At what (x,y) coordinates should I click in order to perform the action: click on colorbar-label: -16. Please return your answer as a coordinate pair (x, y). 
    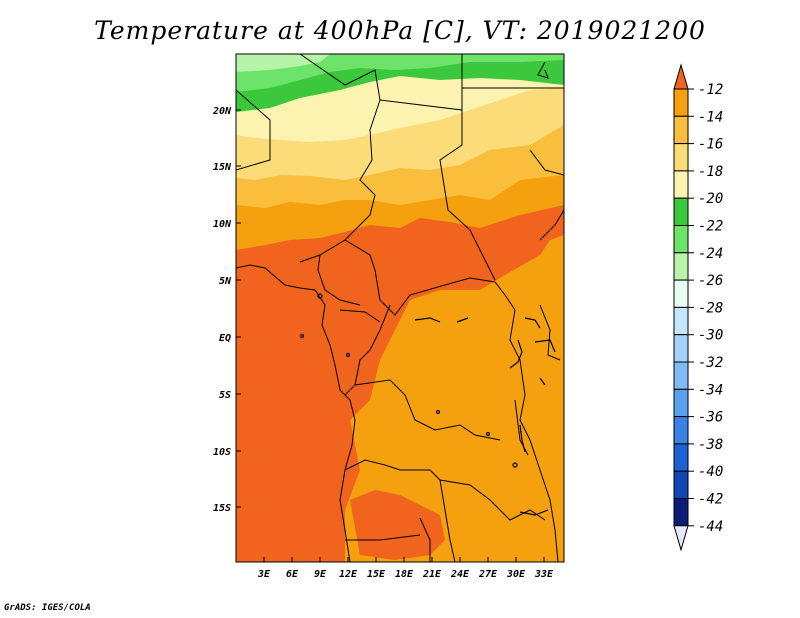
    Looking at the image, I should click on (710, 145).